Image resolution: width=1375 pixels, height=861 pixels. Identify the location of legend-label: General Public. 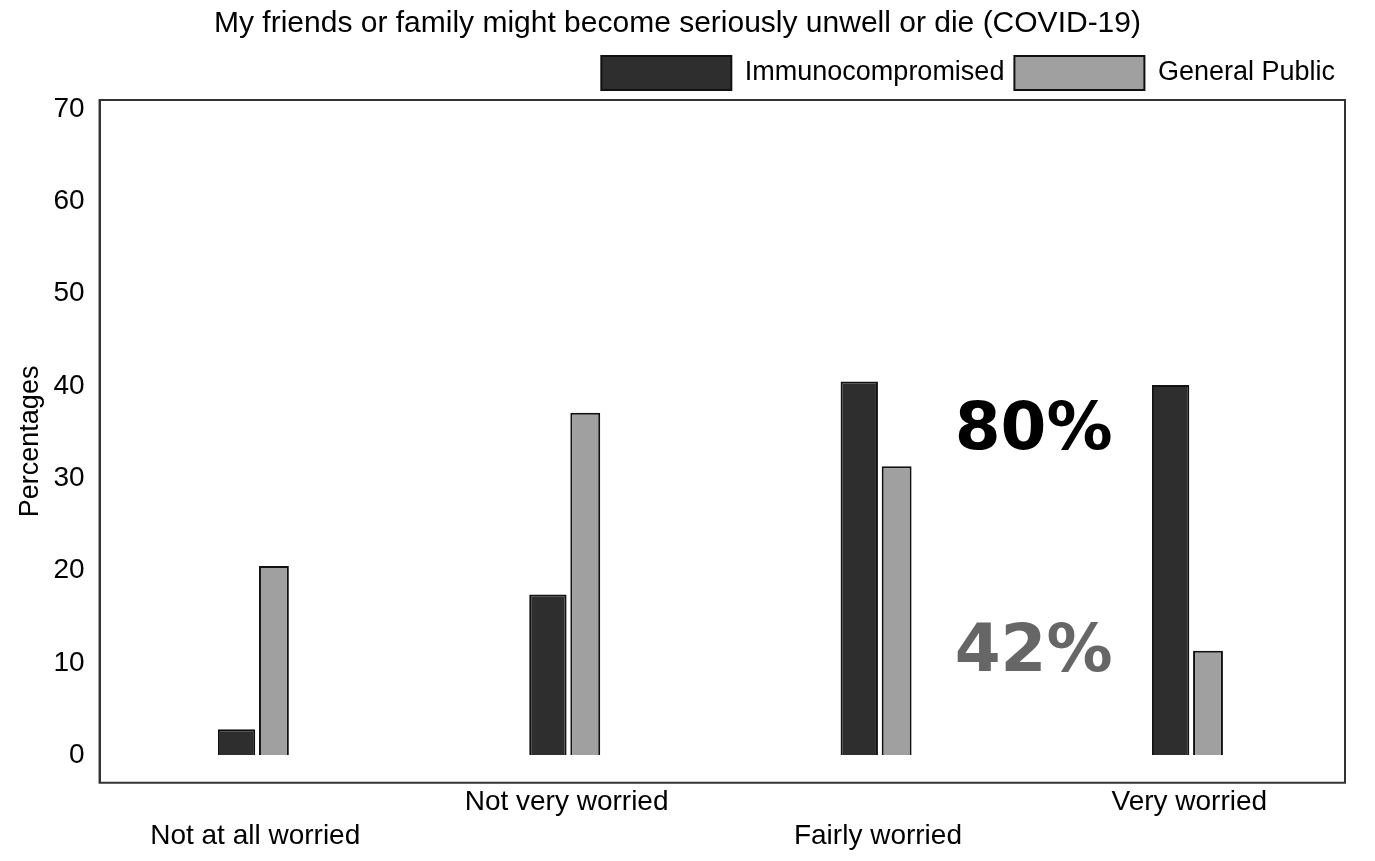
(1246, 71).